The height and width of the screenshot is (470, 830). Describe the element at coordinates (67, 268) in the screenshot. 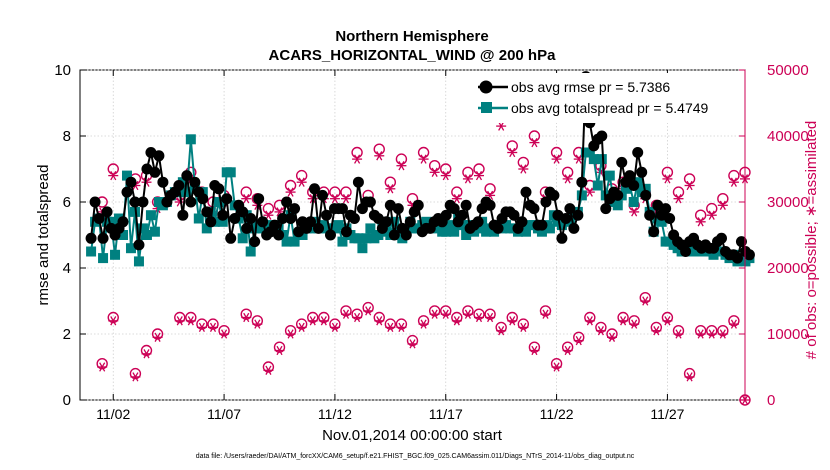

I see `y-tick-label: 4` at that location.